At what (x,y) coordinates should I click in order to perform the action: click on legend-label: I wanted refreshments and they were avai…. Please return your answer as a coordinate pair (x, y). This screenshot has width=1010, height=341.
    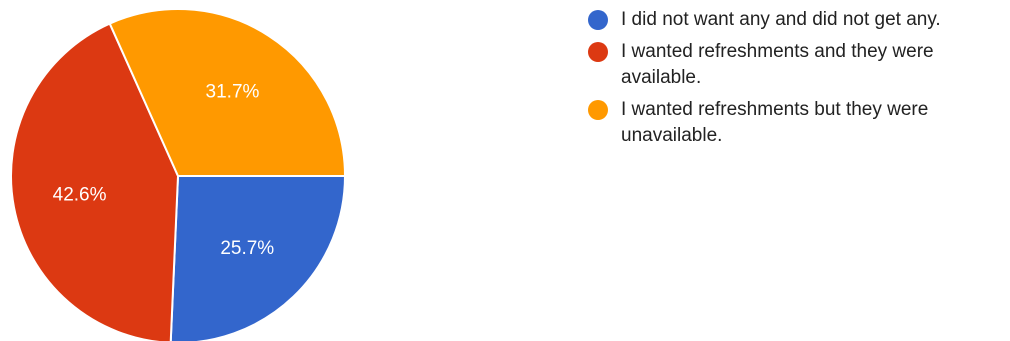
    Looking at the image, I should click on (777, 64).